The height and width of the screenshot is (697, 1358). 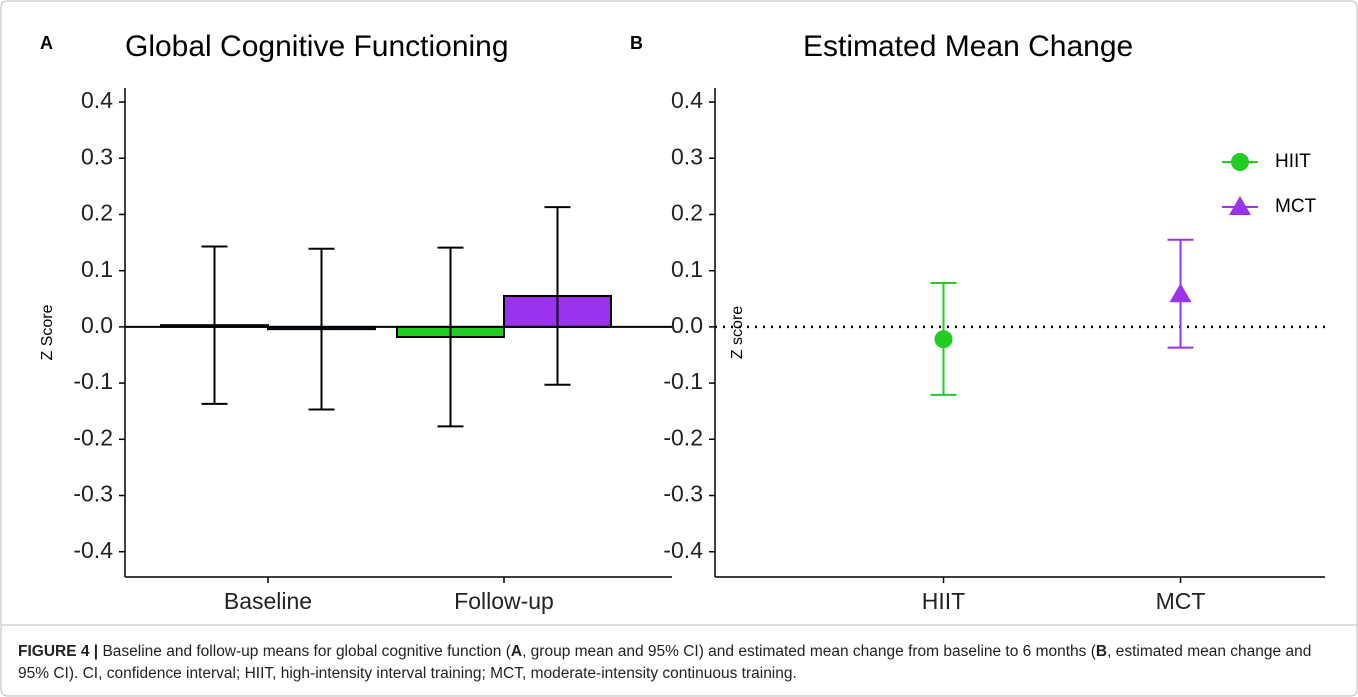 What do you see at coordinates (1293, 161) in the screenshot?
I see `legend-label: HIIT` at bounding box center [1293, 161].